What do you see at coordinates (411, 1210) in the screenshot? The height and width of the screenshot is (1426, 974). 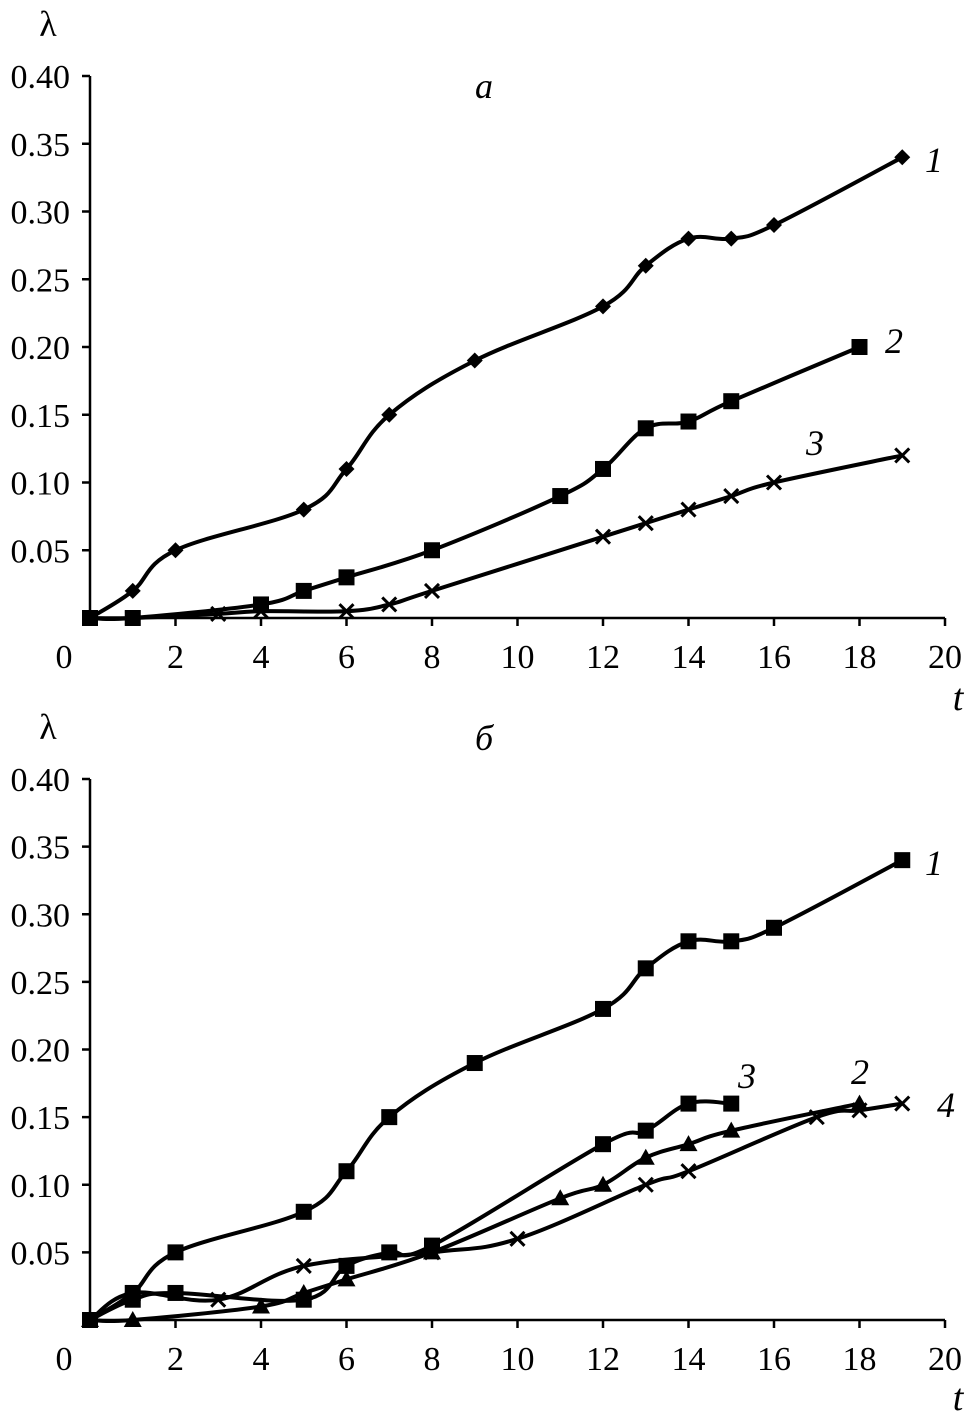 I see `series-3-line` at bounding box center [411, 1210].